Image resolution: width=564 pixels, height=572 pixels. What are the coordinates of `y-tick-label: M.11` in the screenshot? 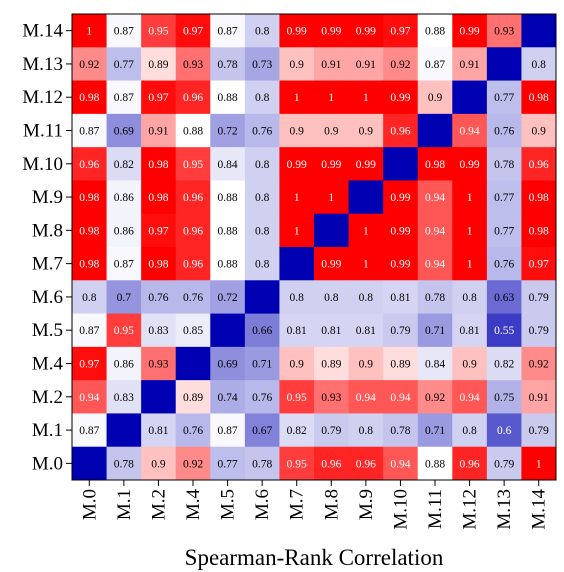 It's located at (43, 131).